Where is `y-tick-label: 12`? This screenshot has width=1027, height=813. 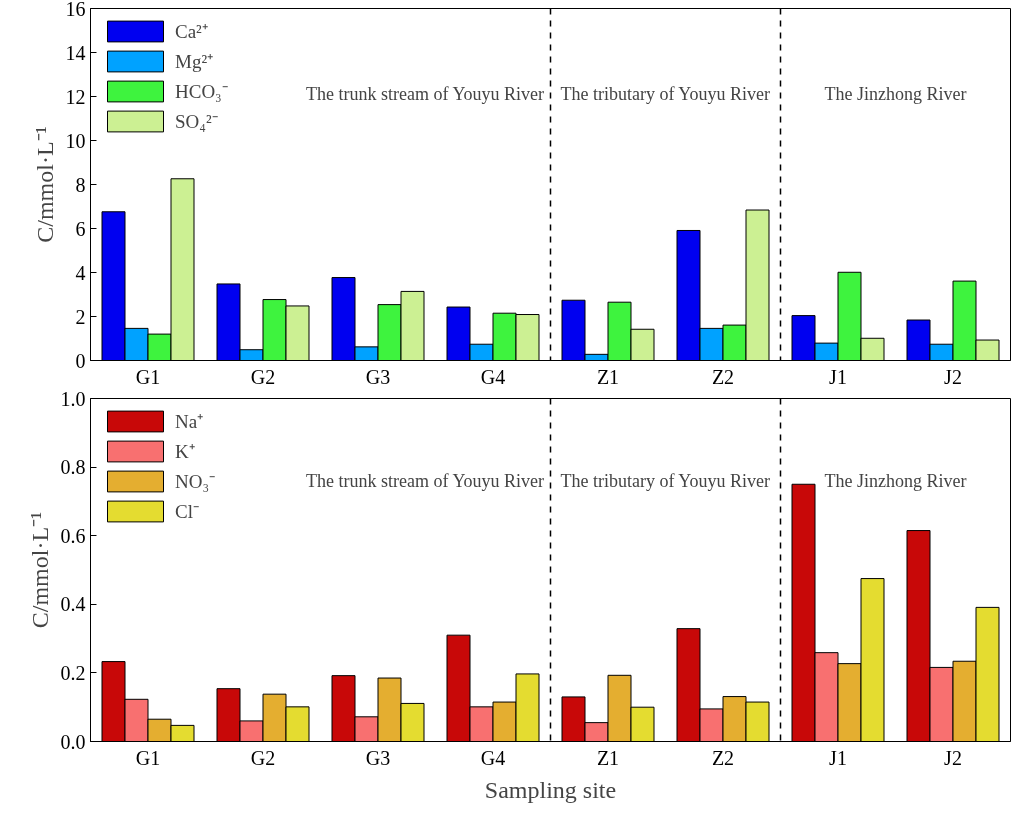 y-tick-label: 12 is located at coordinates (75, 96).